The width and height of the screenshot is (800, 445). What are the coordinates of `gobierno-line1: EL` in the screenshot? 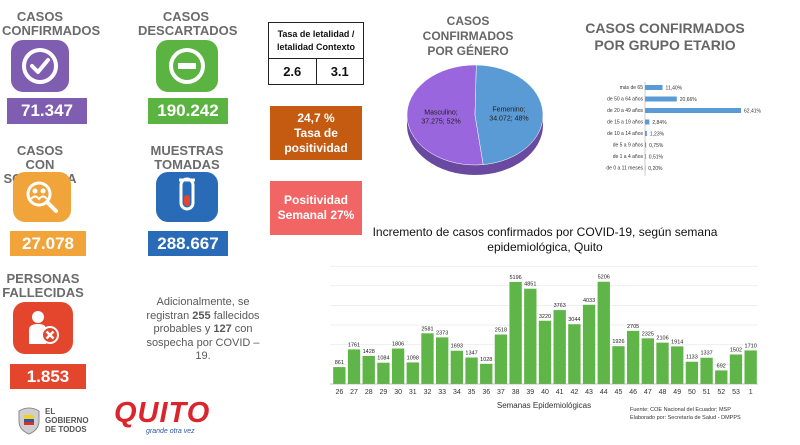 It's located at (50, 411).